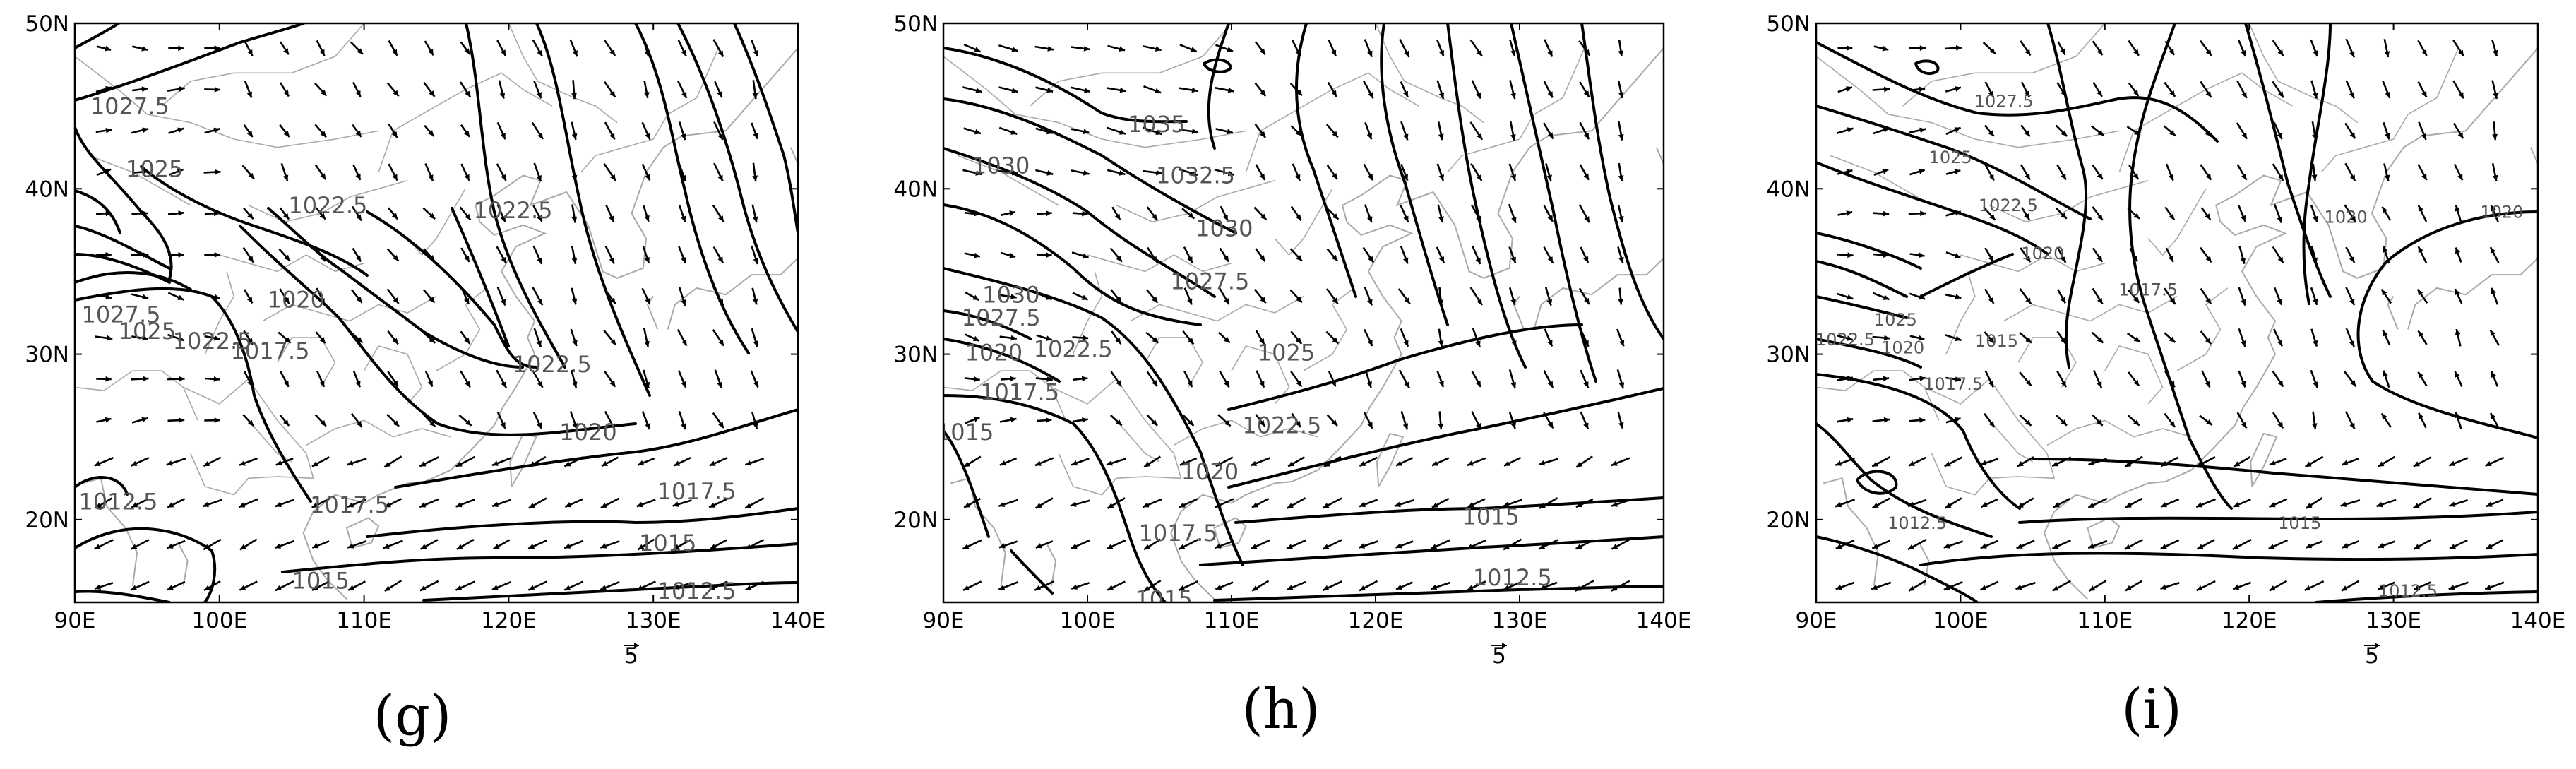 This screenshot has width=2576, height=769. Describe the element at coordinates (798, 620) in the screenshot. I see `lon-tick-label: 140E` at that location.